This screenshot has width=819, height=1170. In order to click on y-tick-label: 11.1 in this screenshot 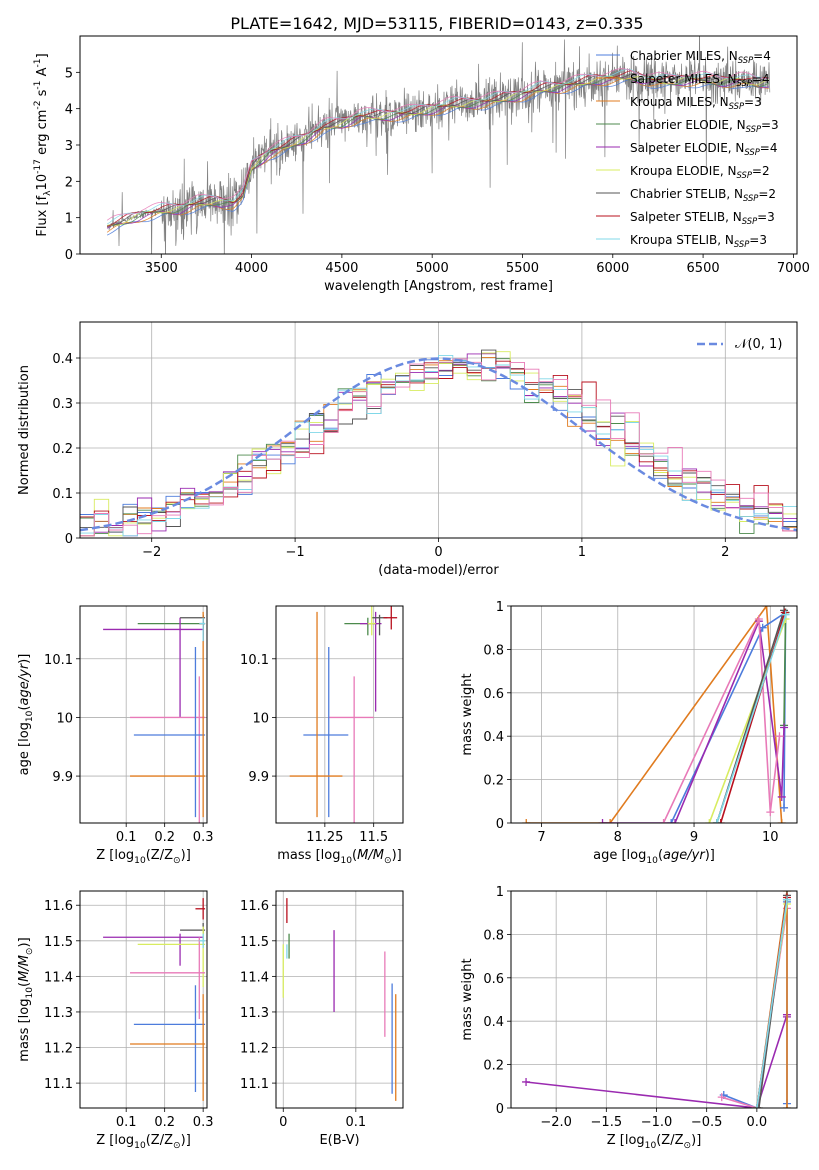, I will do `click(254, 1084)`.